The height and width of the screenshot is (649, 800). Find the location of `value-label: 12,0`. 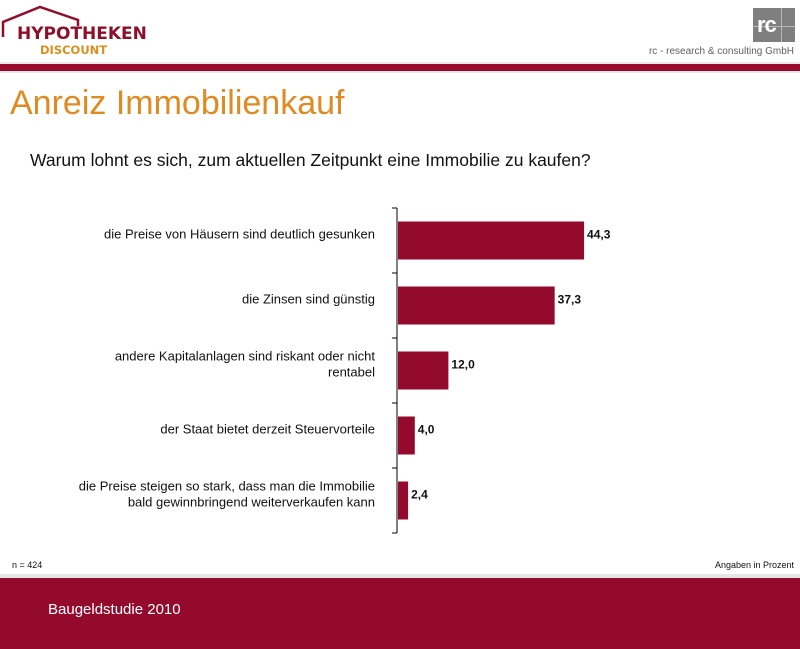

value-label: 12,0 is located at coordinates (463, 365).